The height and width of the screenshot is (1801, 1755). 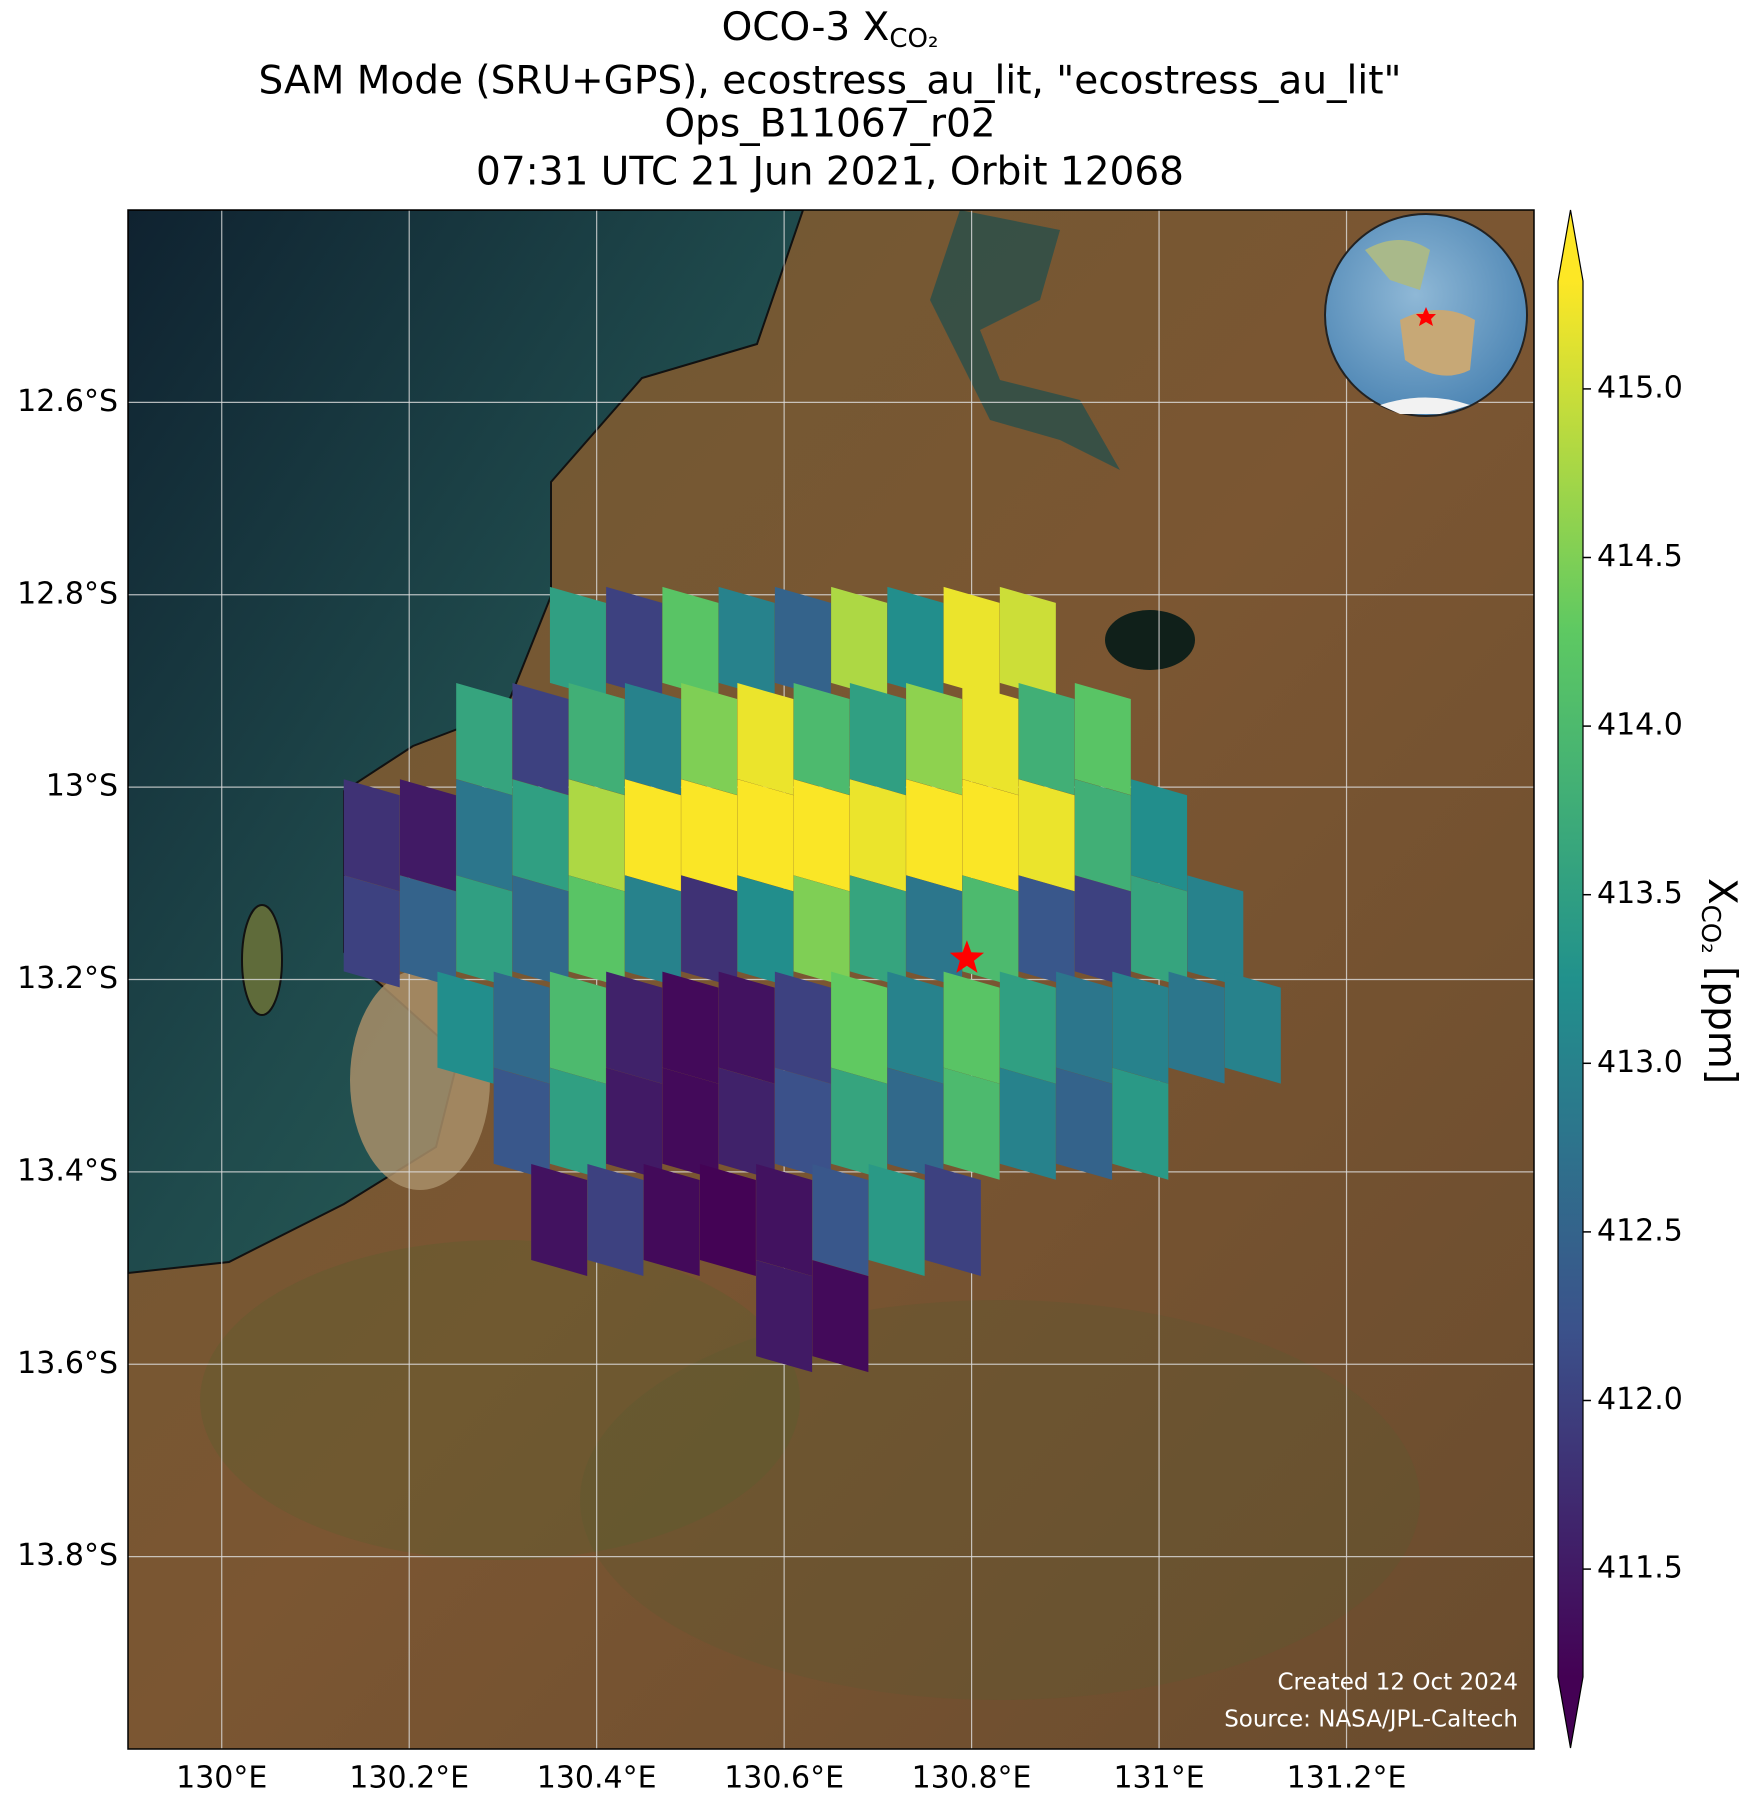 I want to click on y-tick-label: 12.8°S, so click(x=67, y=593).